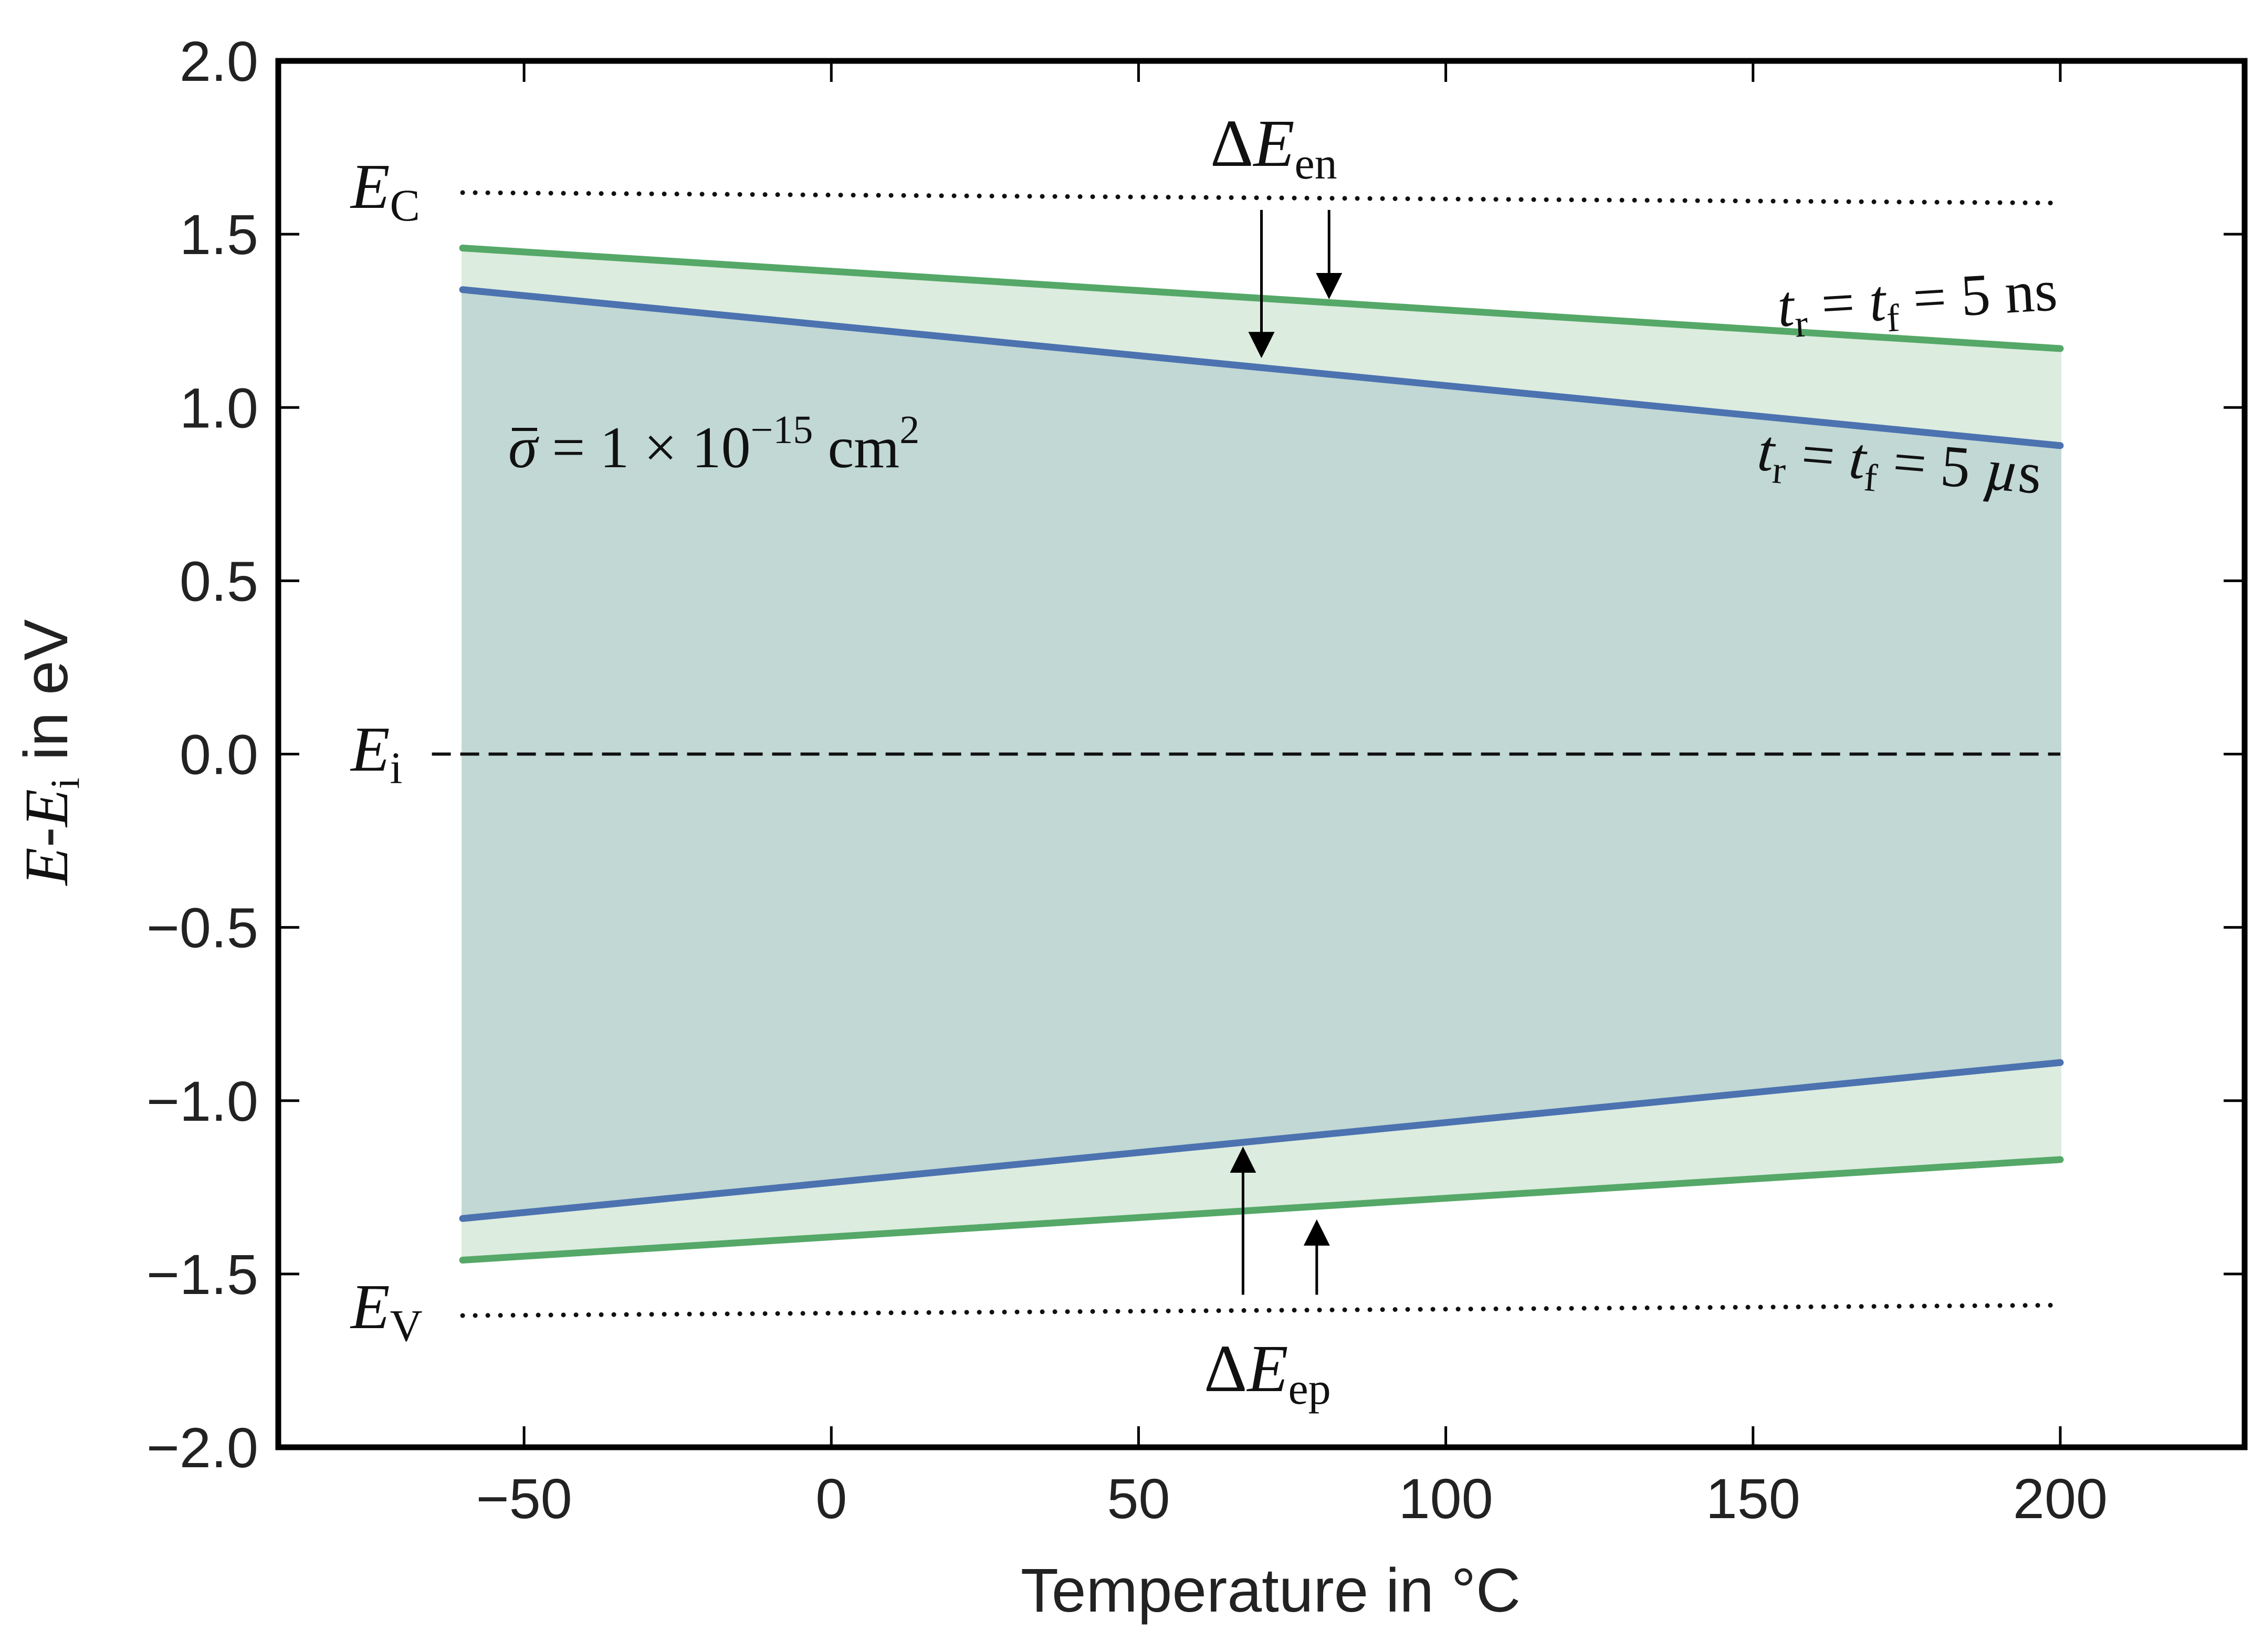  I want to click on y-tick-label-1: 1.5, so click(219, 234).